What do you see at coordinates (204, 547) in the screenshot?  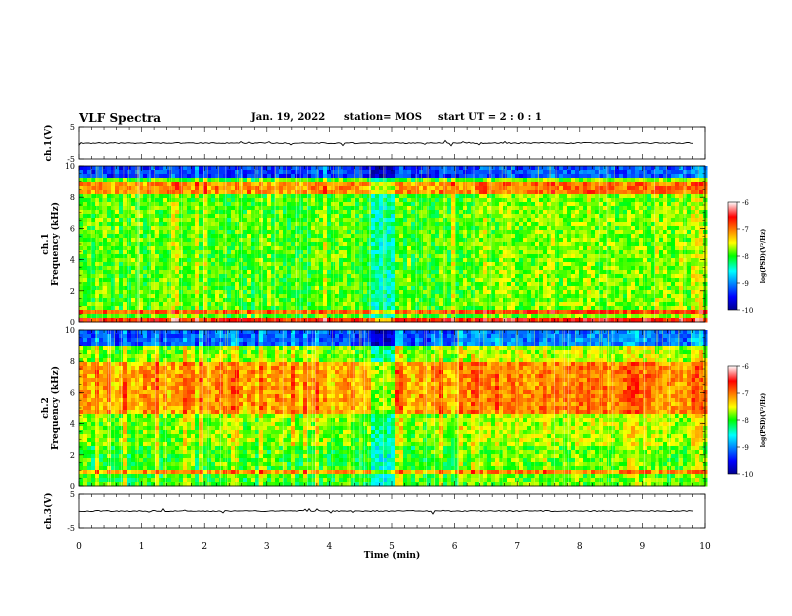 I see `x-tick-label: 2` at bounding box center [204, 547].